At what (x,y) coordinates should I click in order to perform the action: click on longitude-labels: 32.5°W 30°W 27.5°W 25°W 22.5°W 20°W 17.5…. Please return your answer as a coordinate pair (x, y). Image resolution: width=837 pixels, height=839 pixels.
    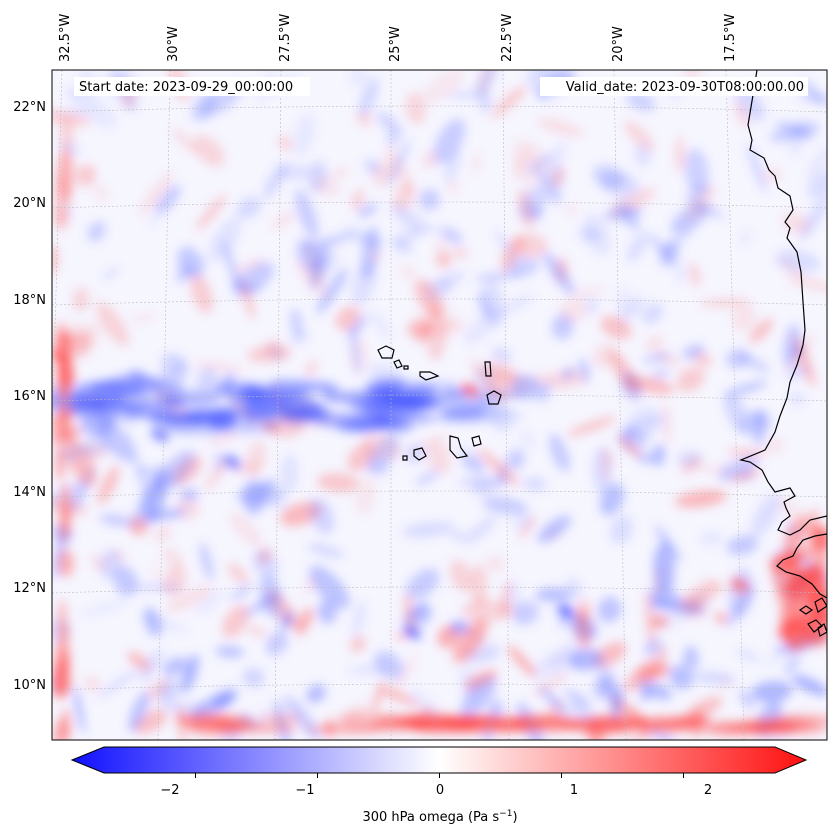
    Looking at the image, I should click on (398, 38).